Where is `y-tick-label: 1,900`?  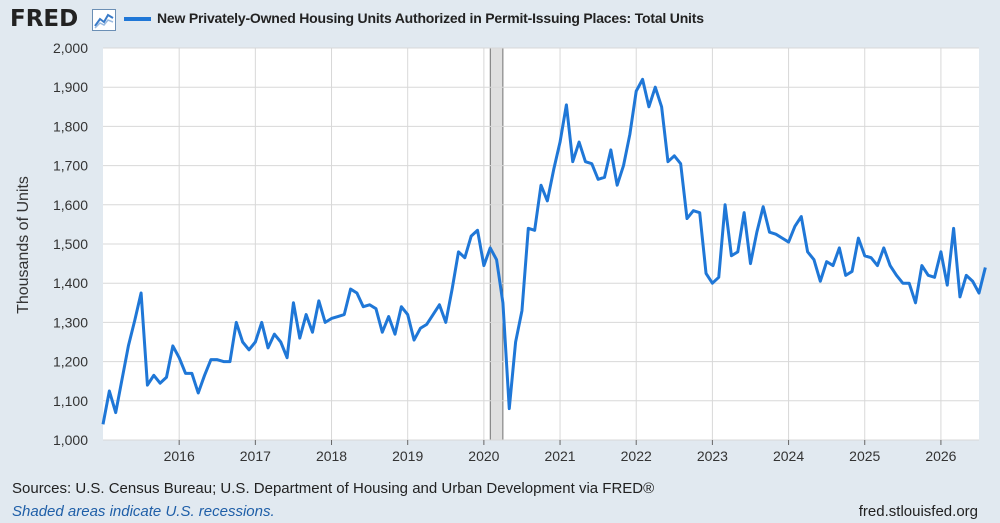 y-tick-label: 1,900 is located at coordinates (70, 87).